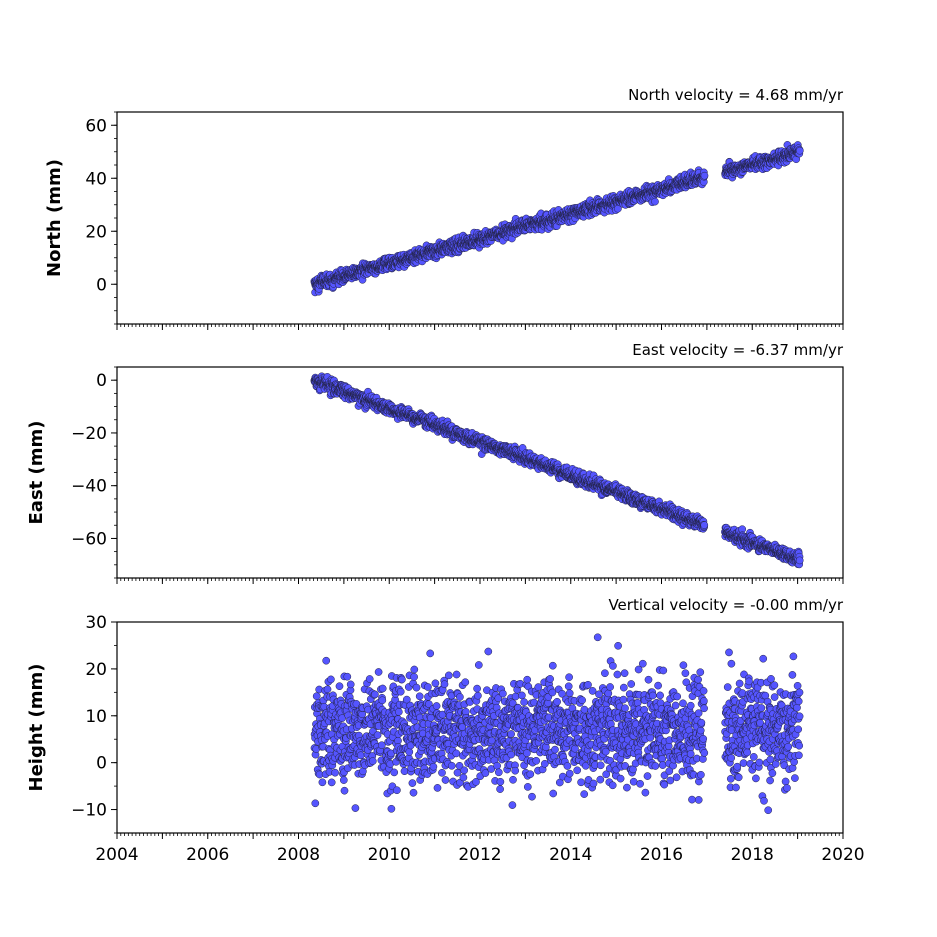 The height and width of the screenshot is (937, 937). What do you see at coordinates (96, 232) in the screenshot?
I see `y-tick-label: 20` at bounding box center [96, 232].